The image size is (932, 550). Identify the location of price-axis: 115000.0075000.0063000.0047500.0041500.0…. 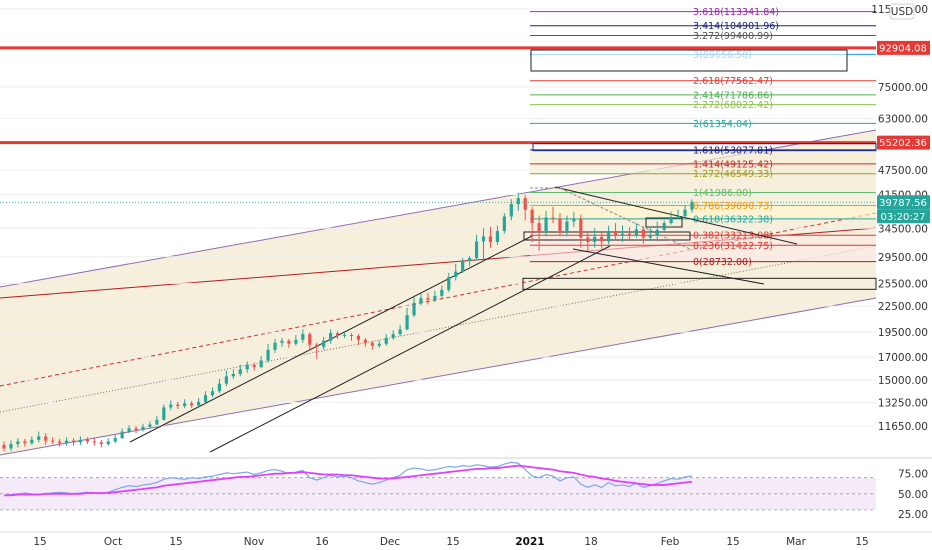
(899, 218).